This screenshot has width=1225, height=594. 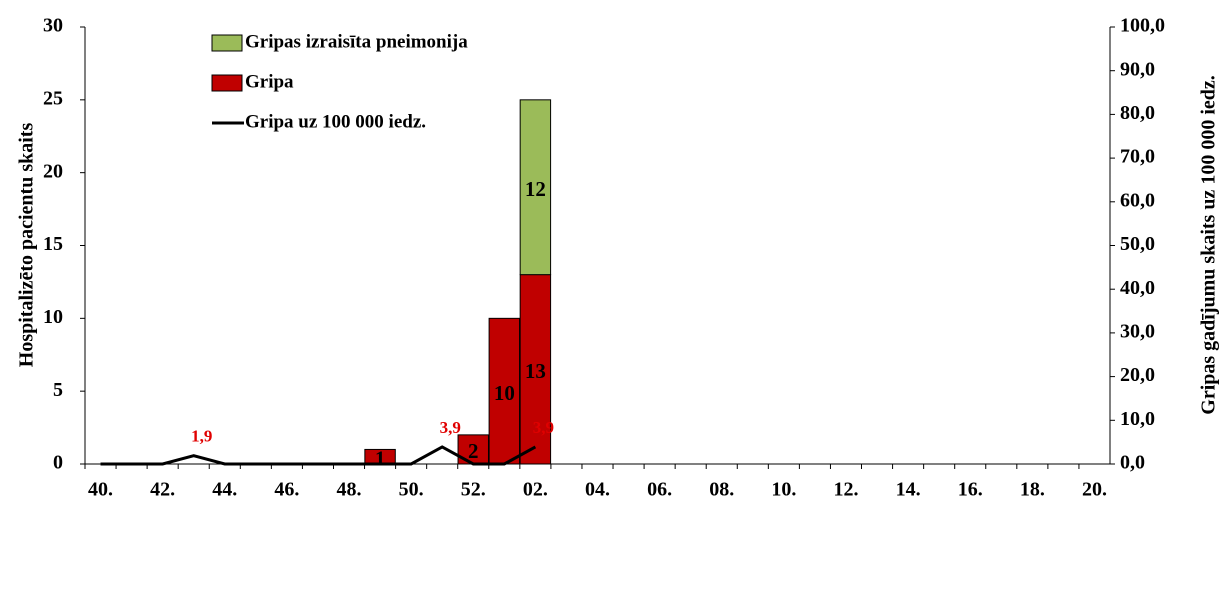 What do you see at coordinates (356, 41) in the screenshot?
I see `legend-label: Gripas izraisīta pneimonija` at bounding box center [356, 41].